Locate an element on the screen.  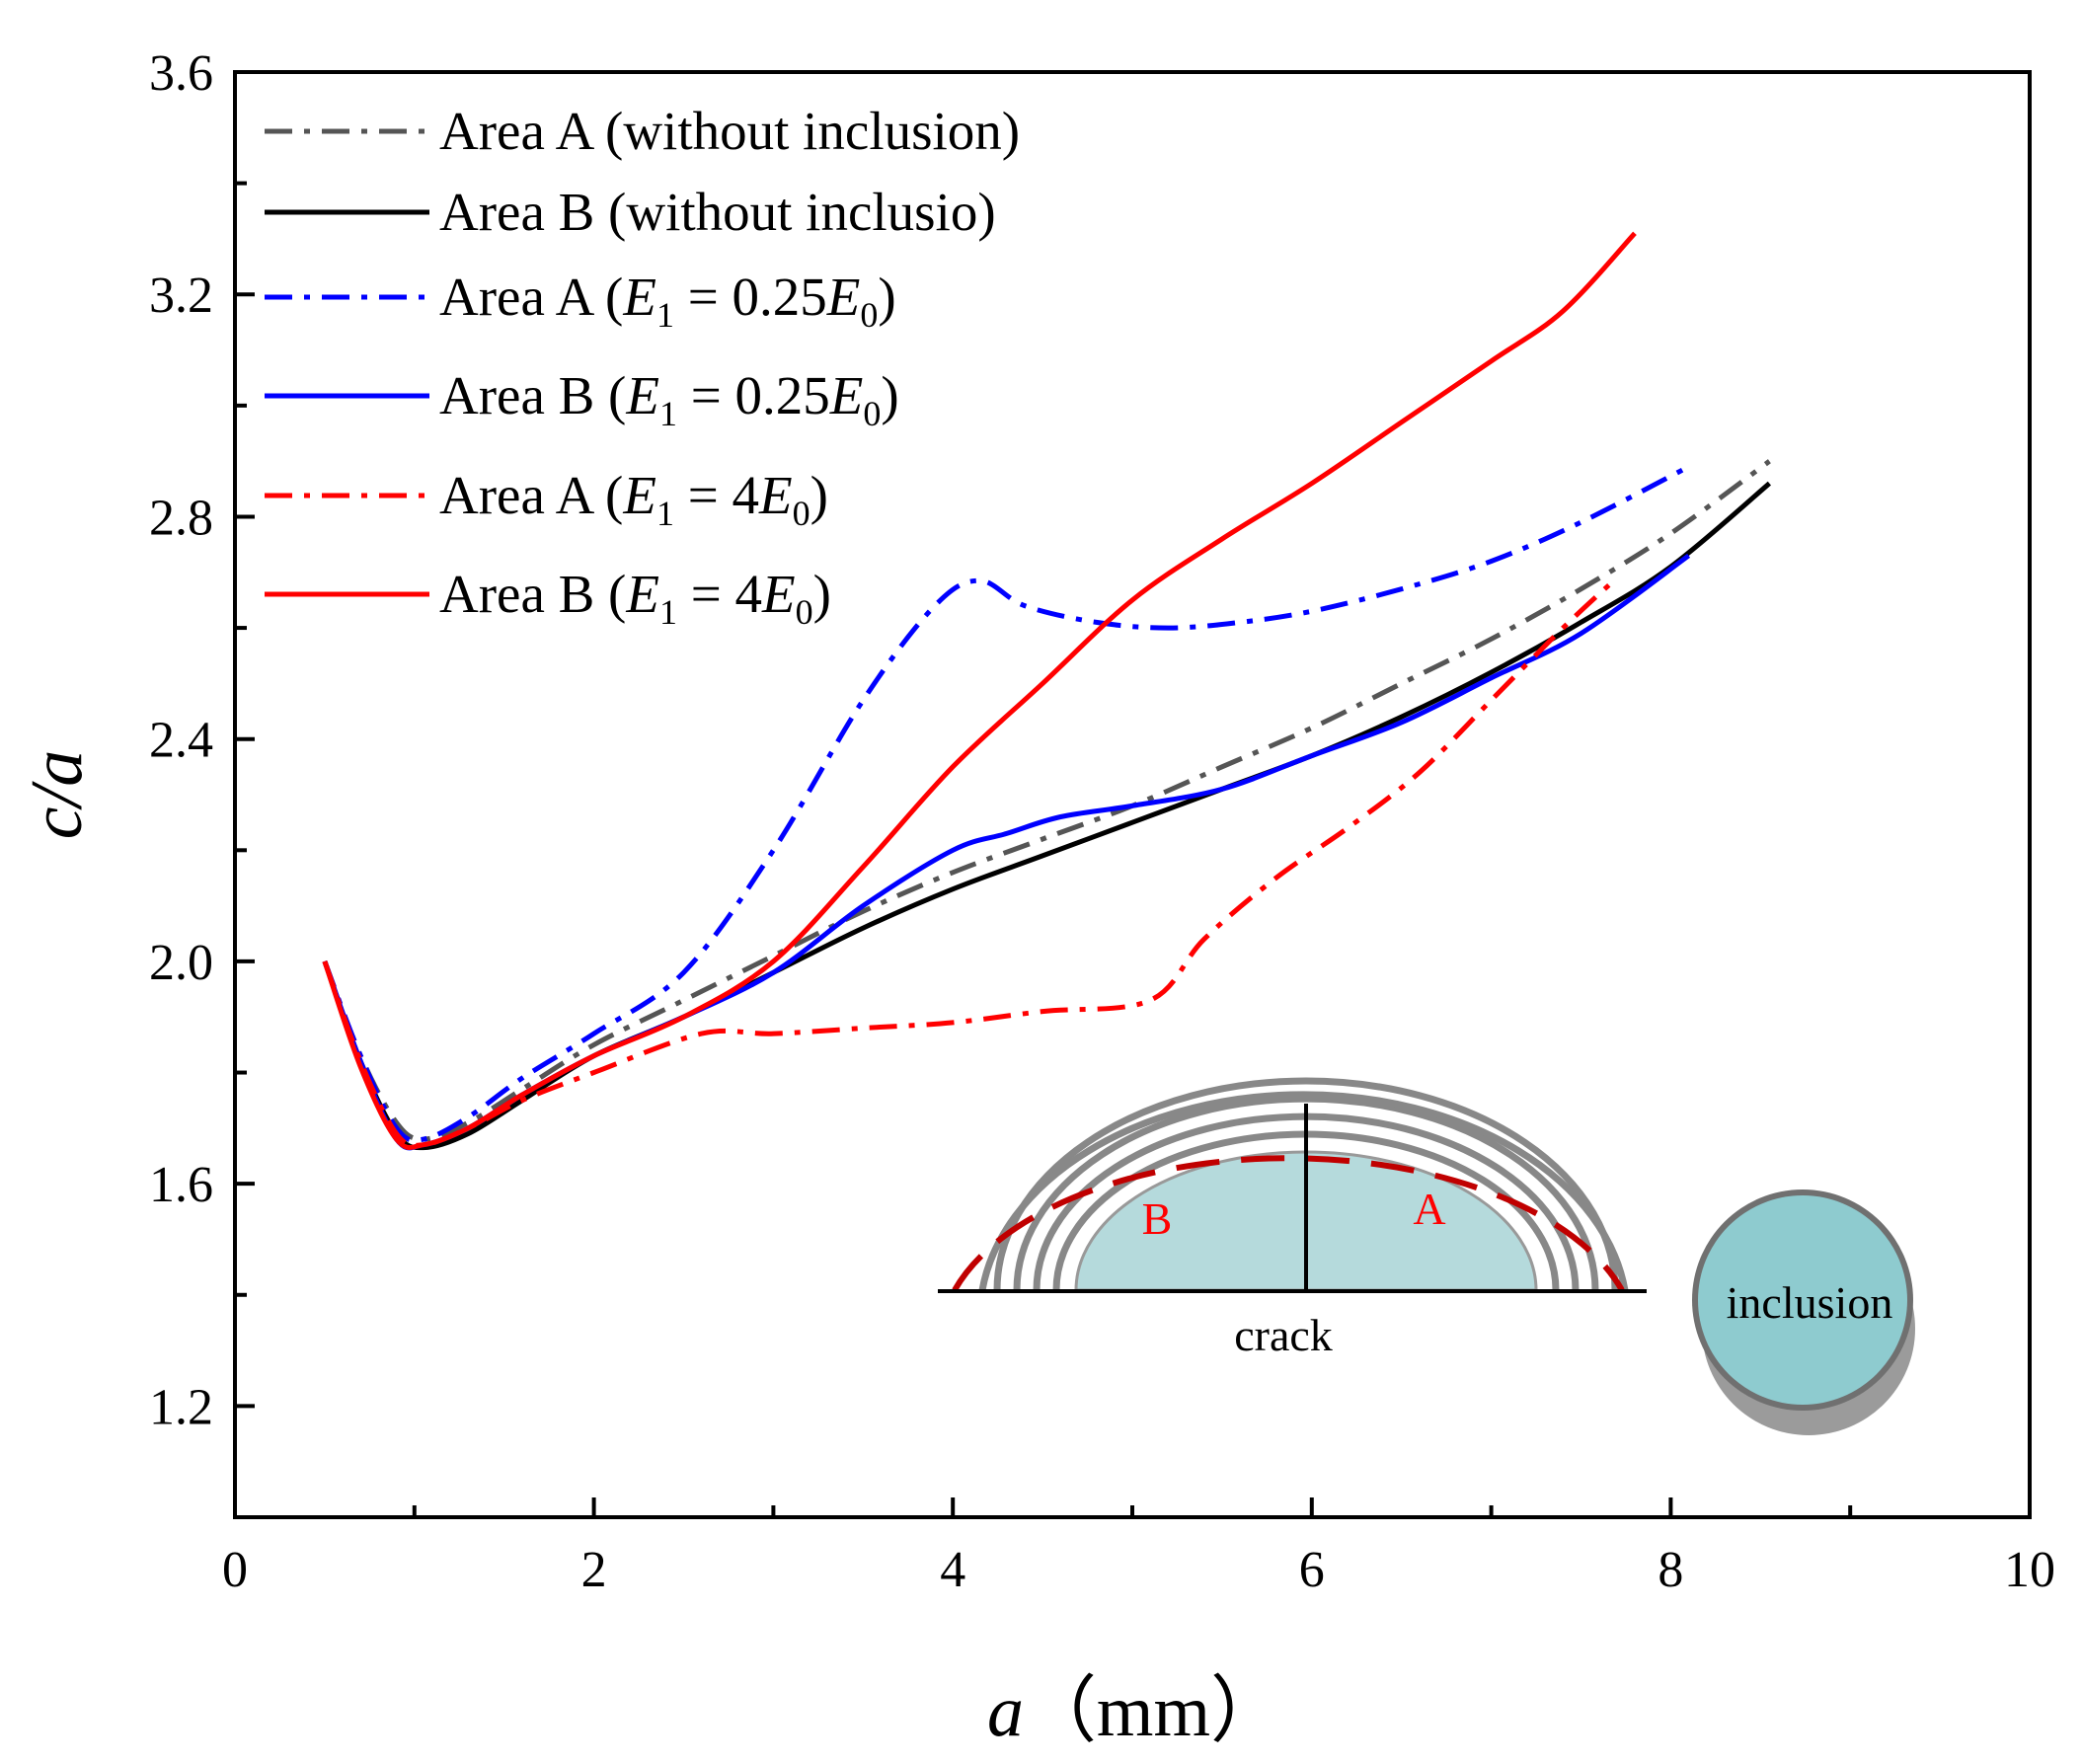
y-axis-title: c/a is located at coordinates (57, 794).